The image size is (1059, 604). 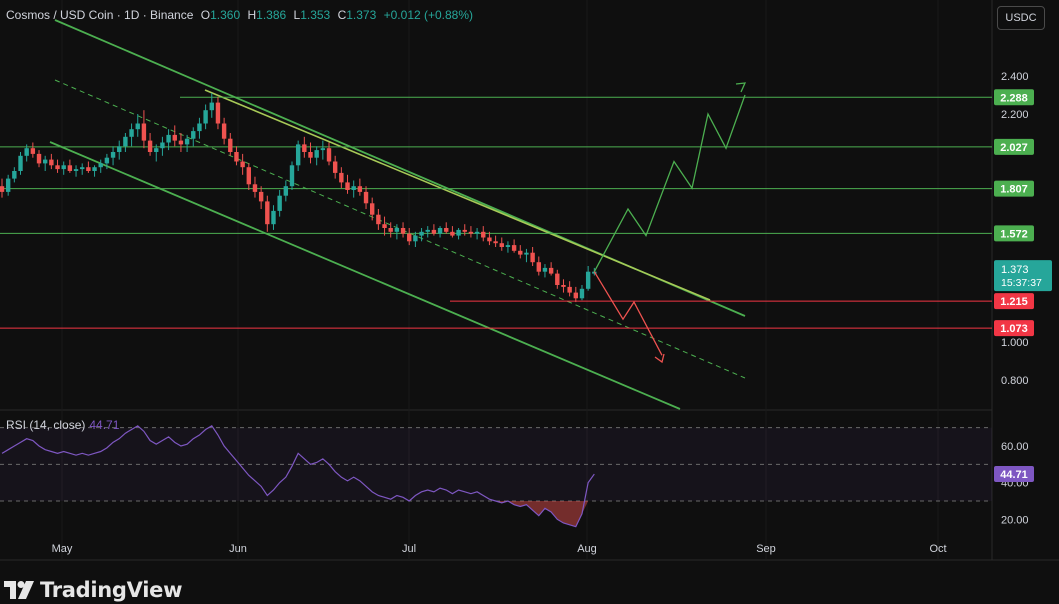 I want to click on level-badge-bg, so click(x=1014, y=97).